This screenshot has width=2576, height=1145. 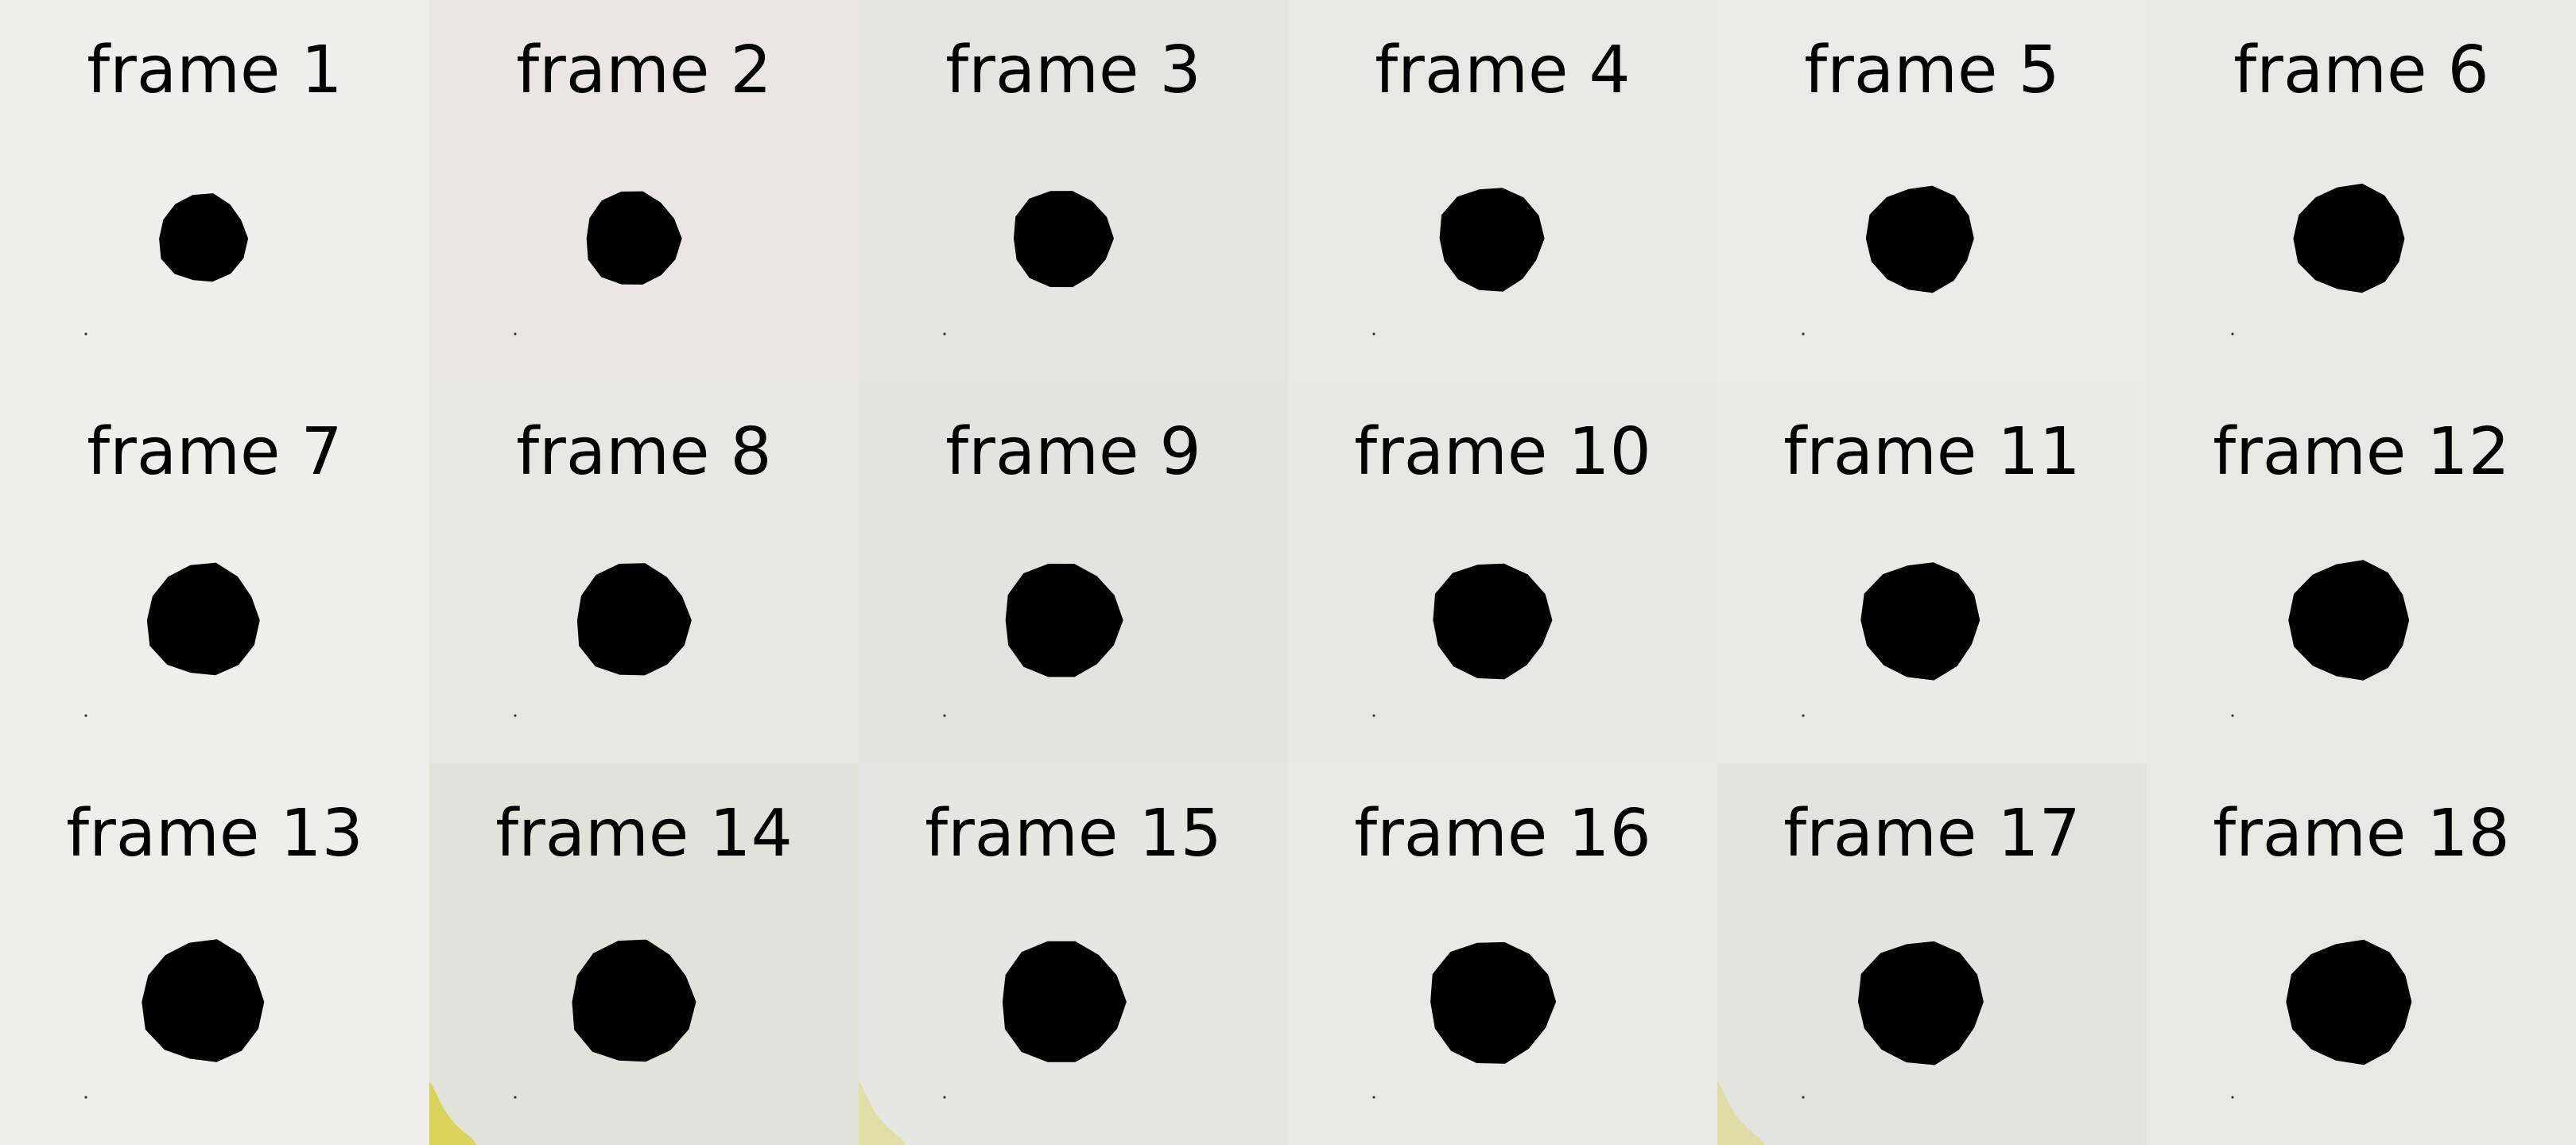 I want to click on frame-label: frame 4, so click(x=1503, y=70).